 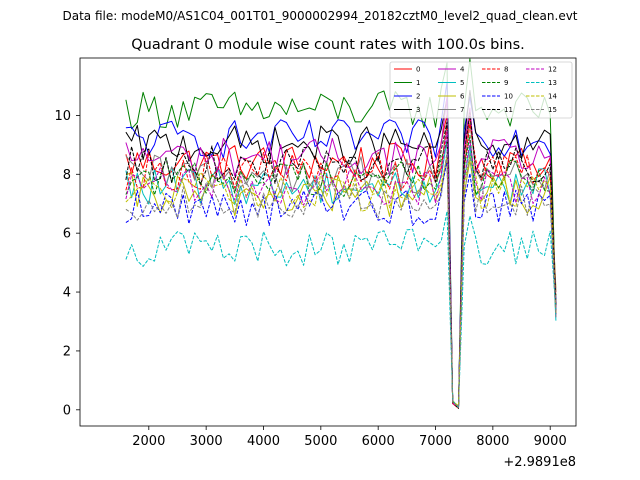 I want to click on legend-label-6: 6, so click(x=462, y=97).